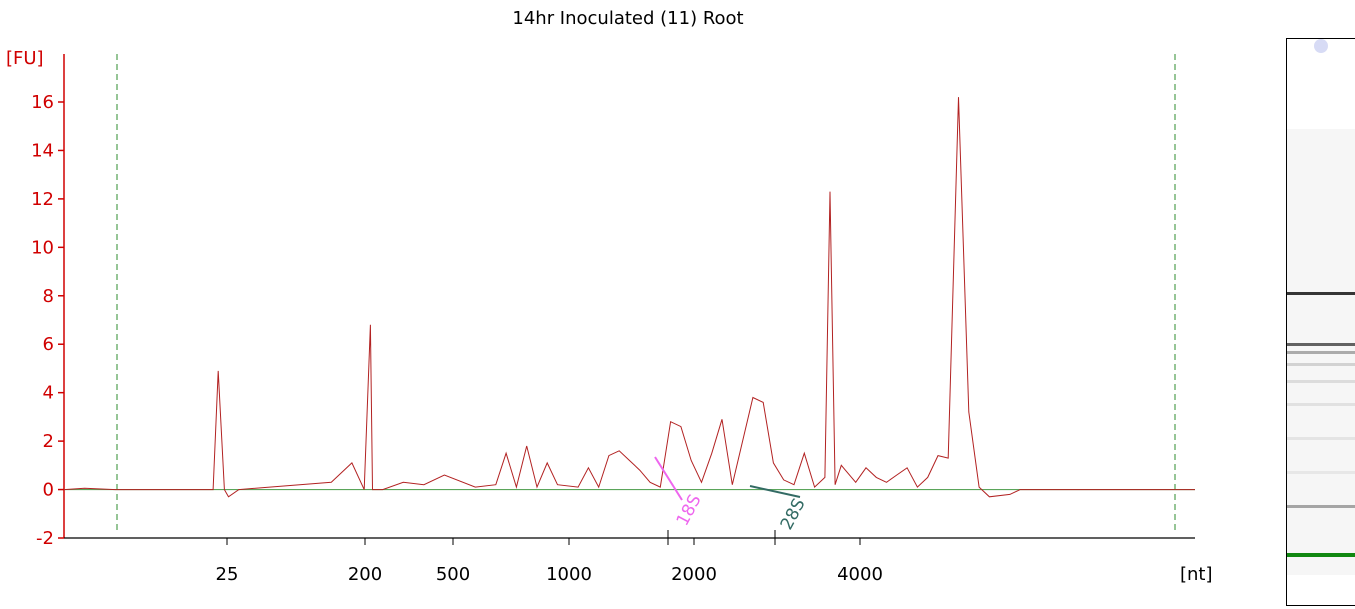 Image resolution: width=1355 pixels, height=609 pixels. Describe the element at coordinates (793, 514) in the screenshot. I see `marker-28s-label: 28S` at that location.